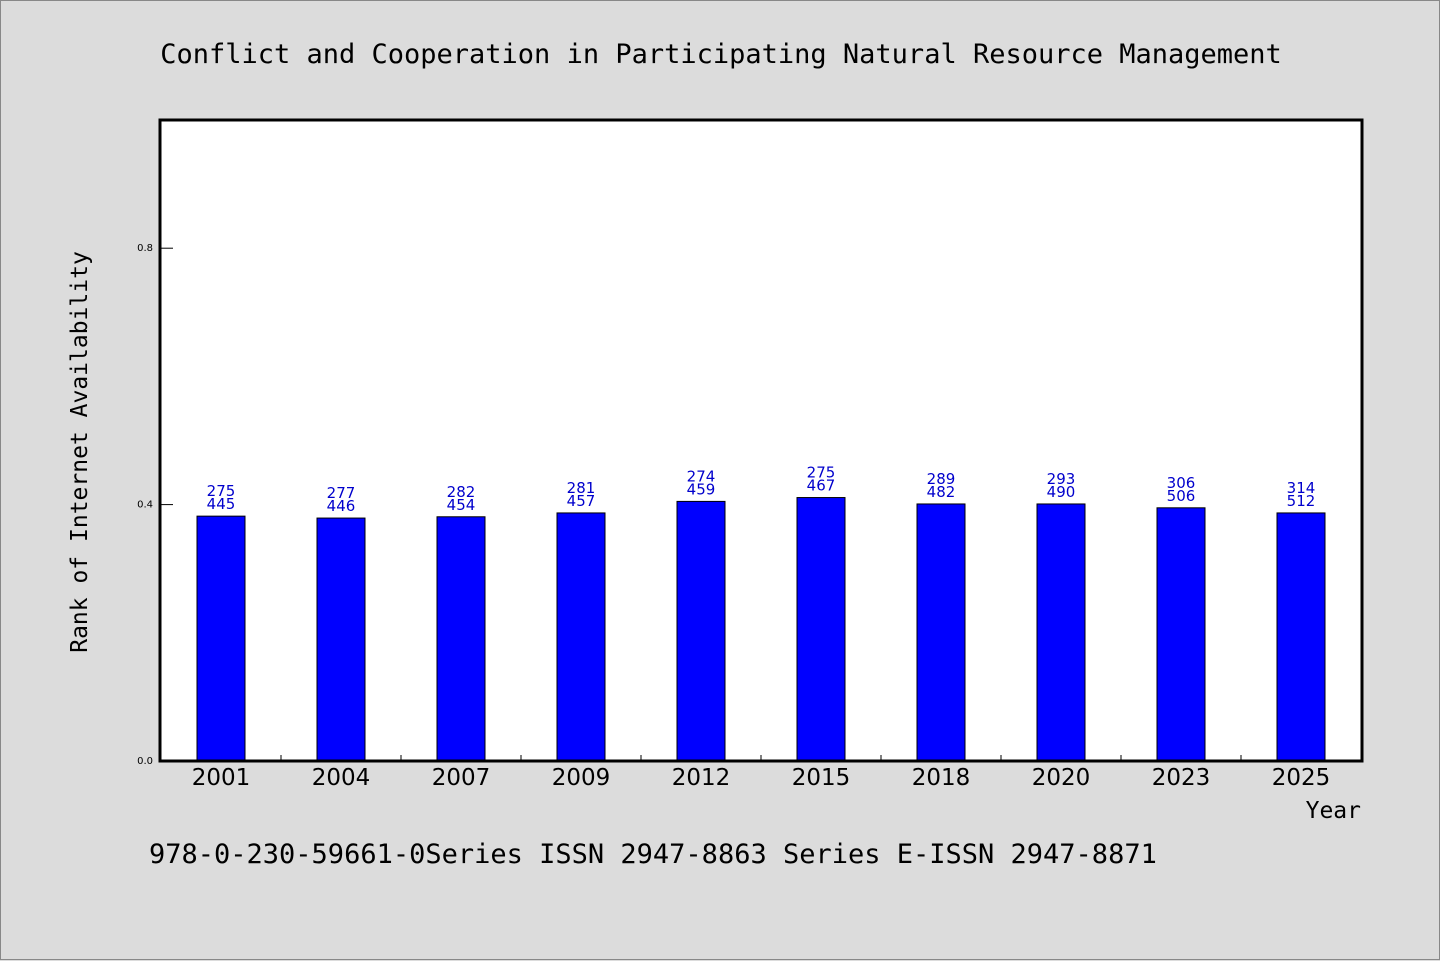 This screenshot has width=1440, height=961. What do you see at coordinates (941, 778) in the screenshot?
I see `x-tick-label-2018: 2018` at bounding box center [941, 778].